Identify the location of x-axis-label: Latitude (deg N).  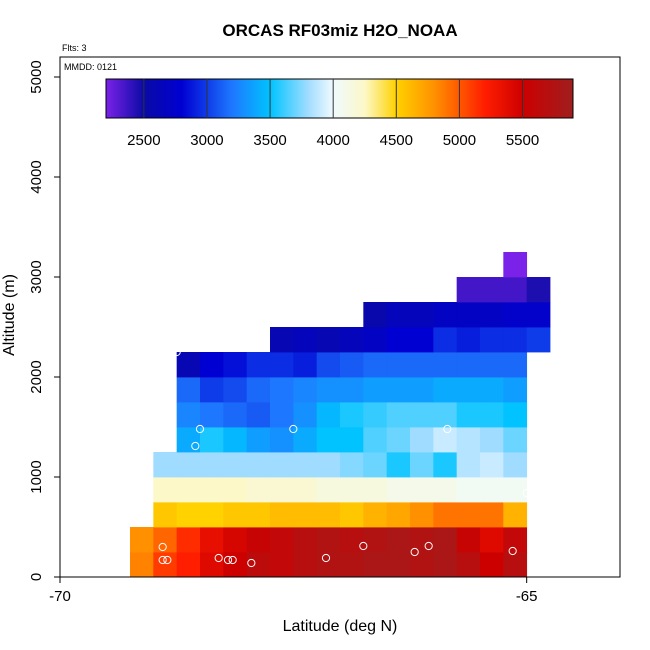
(340, 626).